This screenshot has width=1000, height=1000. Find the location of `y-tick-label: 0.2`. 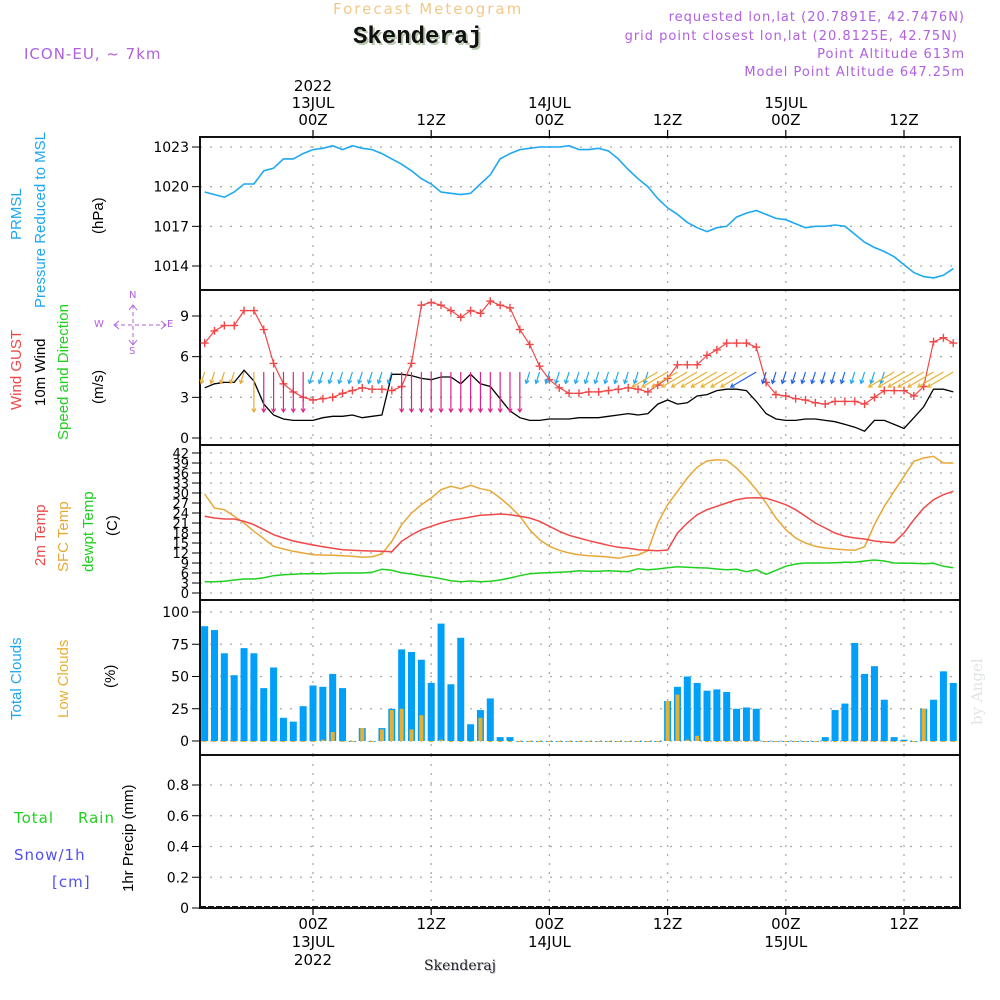

y-tick-label: 0.2 is located at coordinates (178, 878).